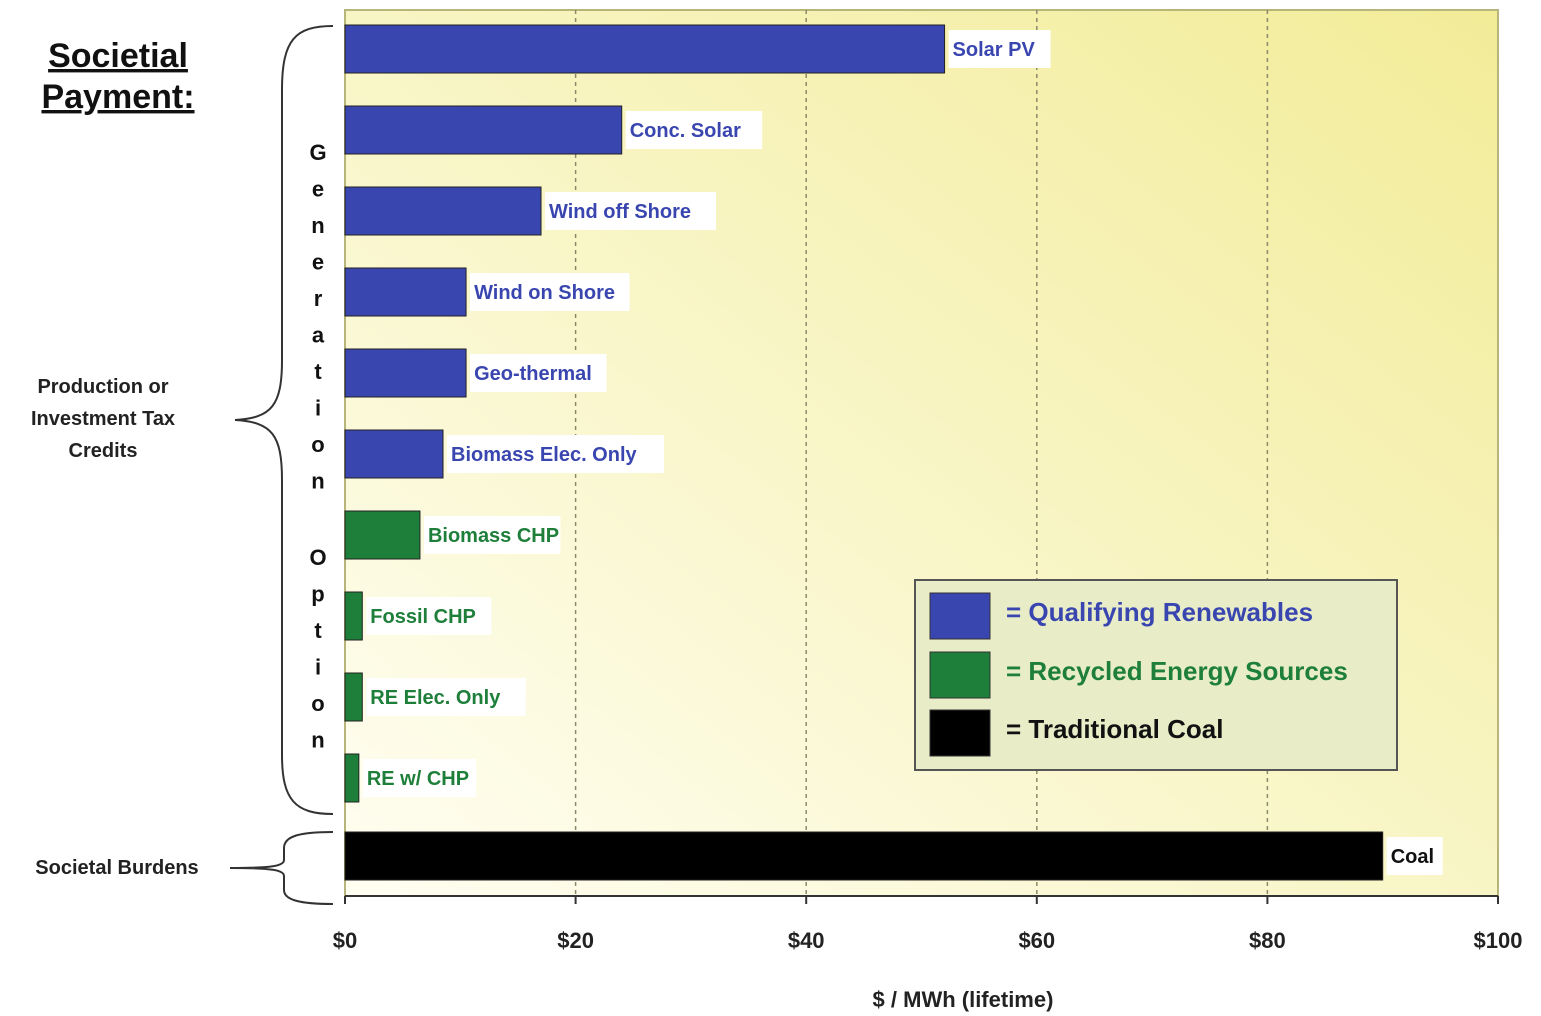 This screenshot has height=1016, width=1541. I want to click on bar-label: Coal, so click(1412, 857).